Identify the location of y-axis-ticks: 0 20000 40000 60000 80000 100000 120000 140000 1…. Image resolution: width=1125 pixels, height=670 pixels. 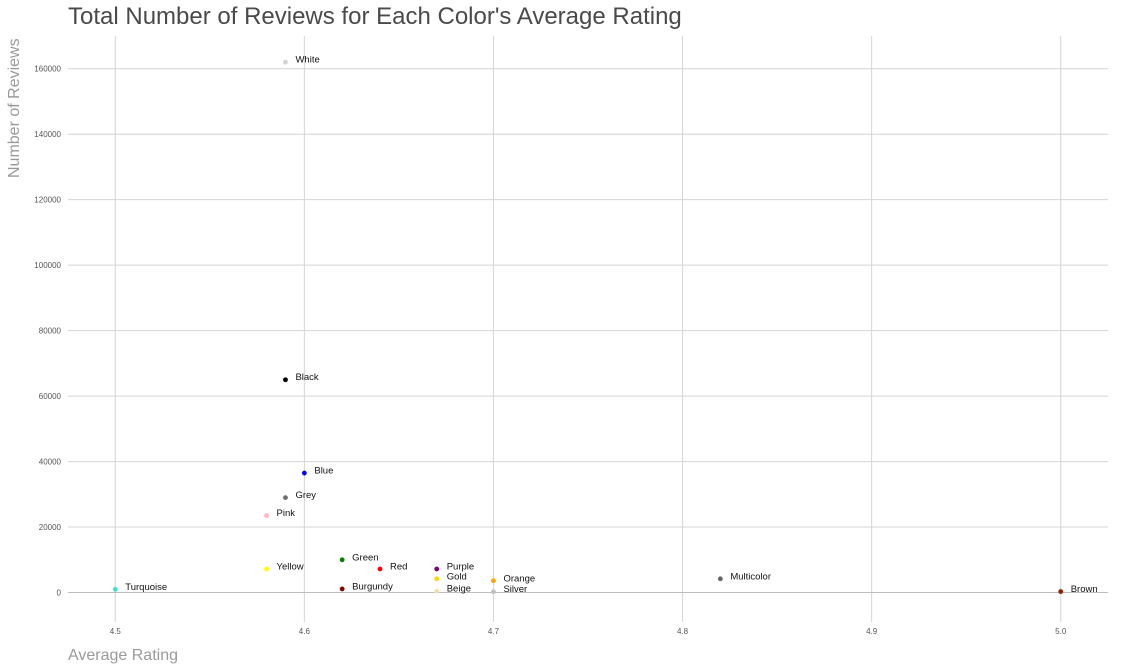
(47, 331).